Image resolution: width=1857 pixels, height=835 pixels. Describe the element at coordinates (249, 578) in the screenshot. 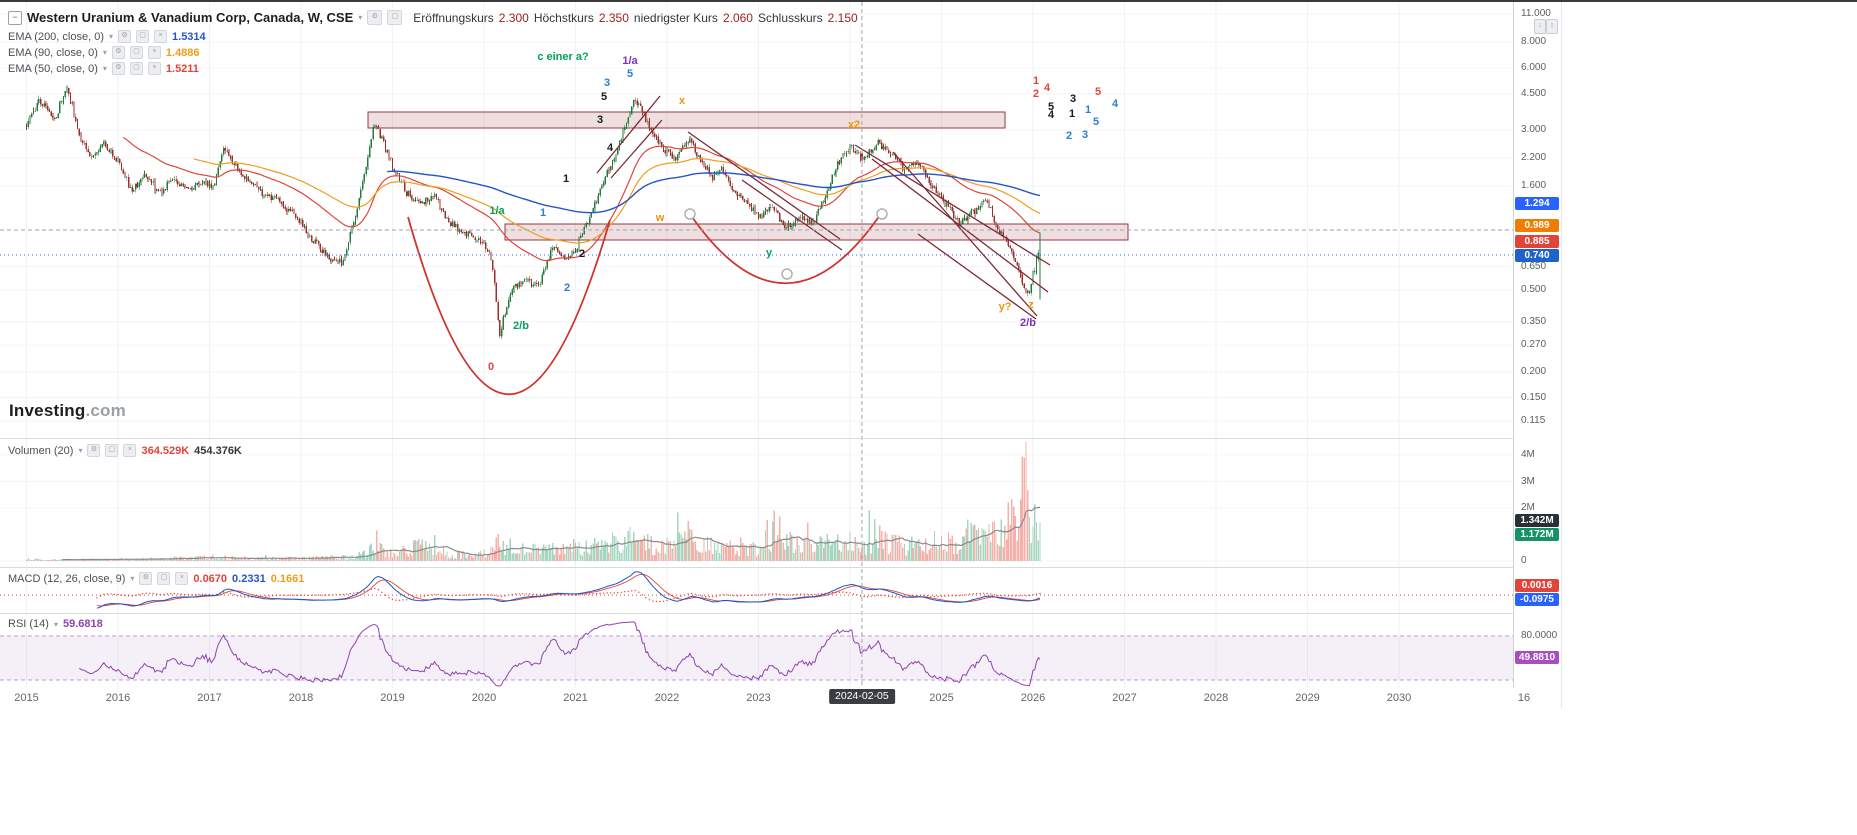

I see `macd-value: 0.2331` at that location.